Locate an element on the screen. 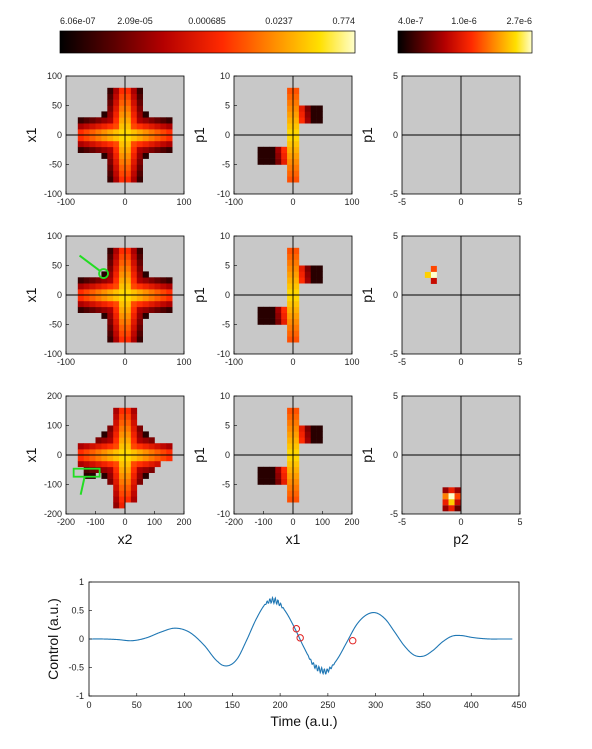 This screenshot has width=592, height=749. y-tick-label: 0 is located at coordinates (227, 455).